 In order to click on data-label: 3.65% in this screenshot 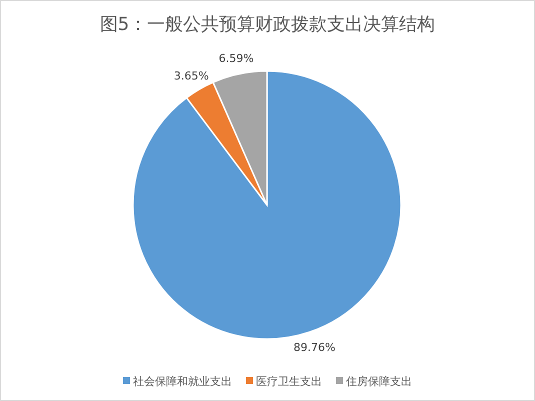, I will do `click(191, 75)`.